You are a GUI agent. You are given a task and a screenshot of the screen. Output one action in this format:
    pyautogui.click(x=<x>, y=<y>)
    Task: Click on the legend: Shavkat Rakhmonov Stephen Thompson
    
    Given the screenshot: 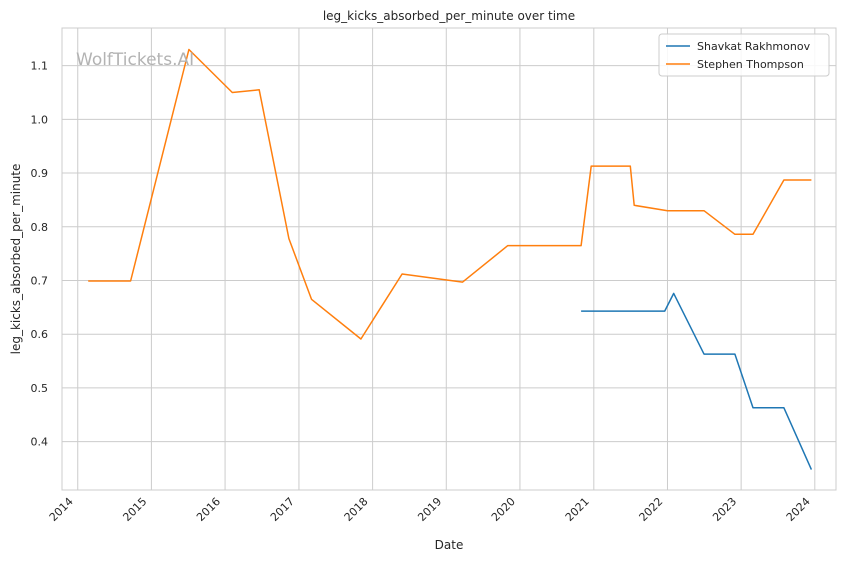 What is the action you would take?
    pyautogui.click(x=744, y=55)
    